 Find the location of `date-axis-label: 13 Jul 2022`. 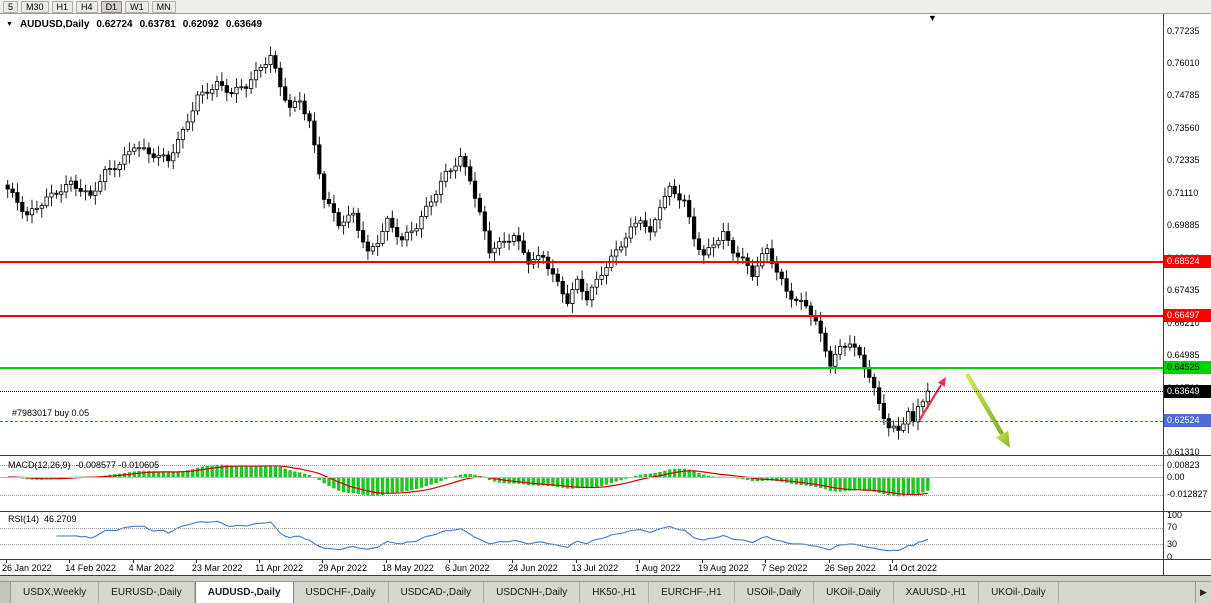

date-axis-label: 13 Jul 2022 is located at coordinates (595, 568).